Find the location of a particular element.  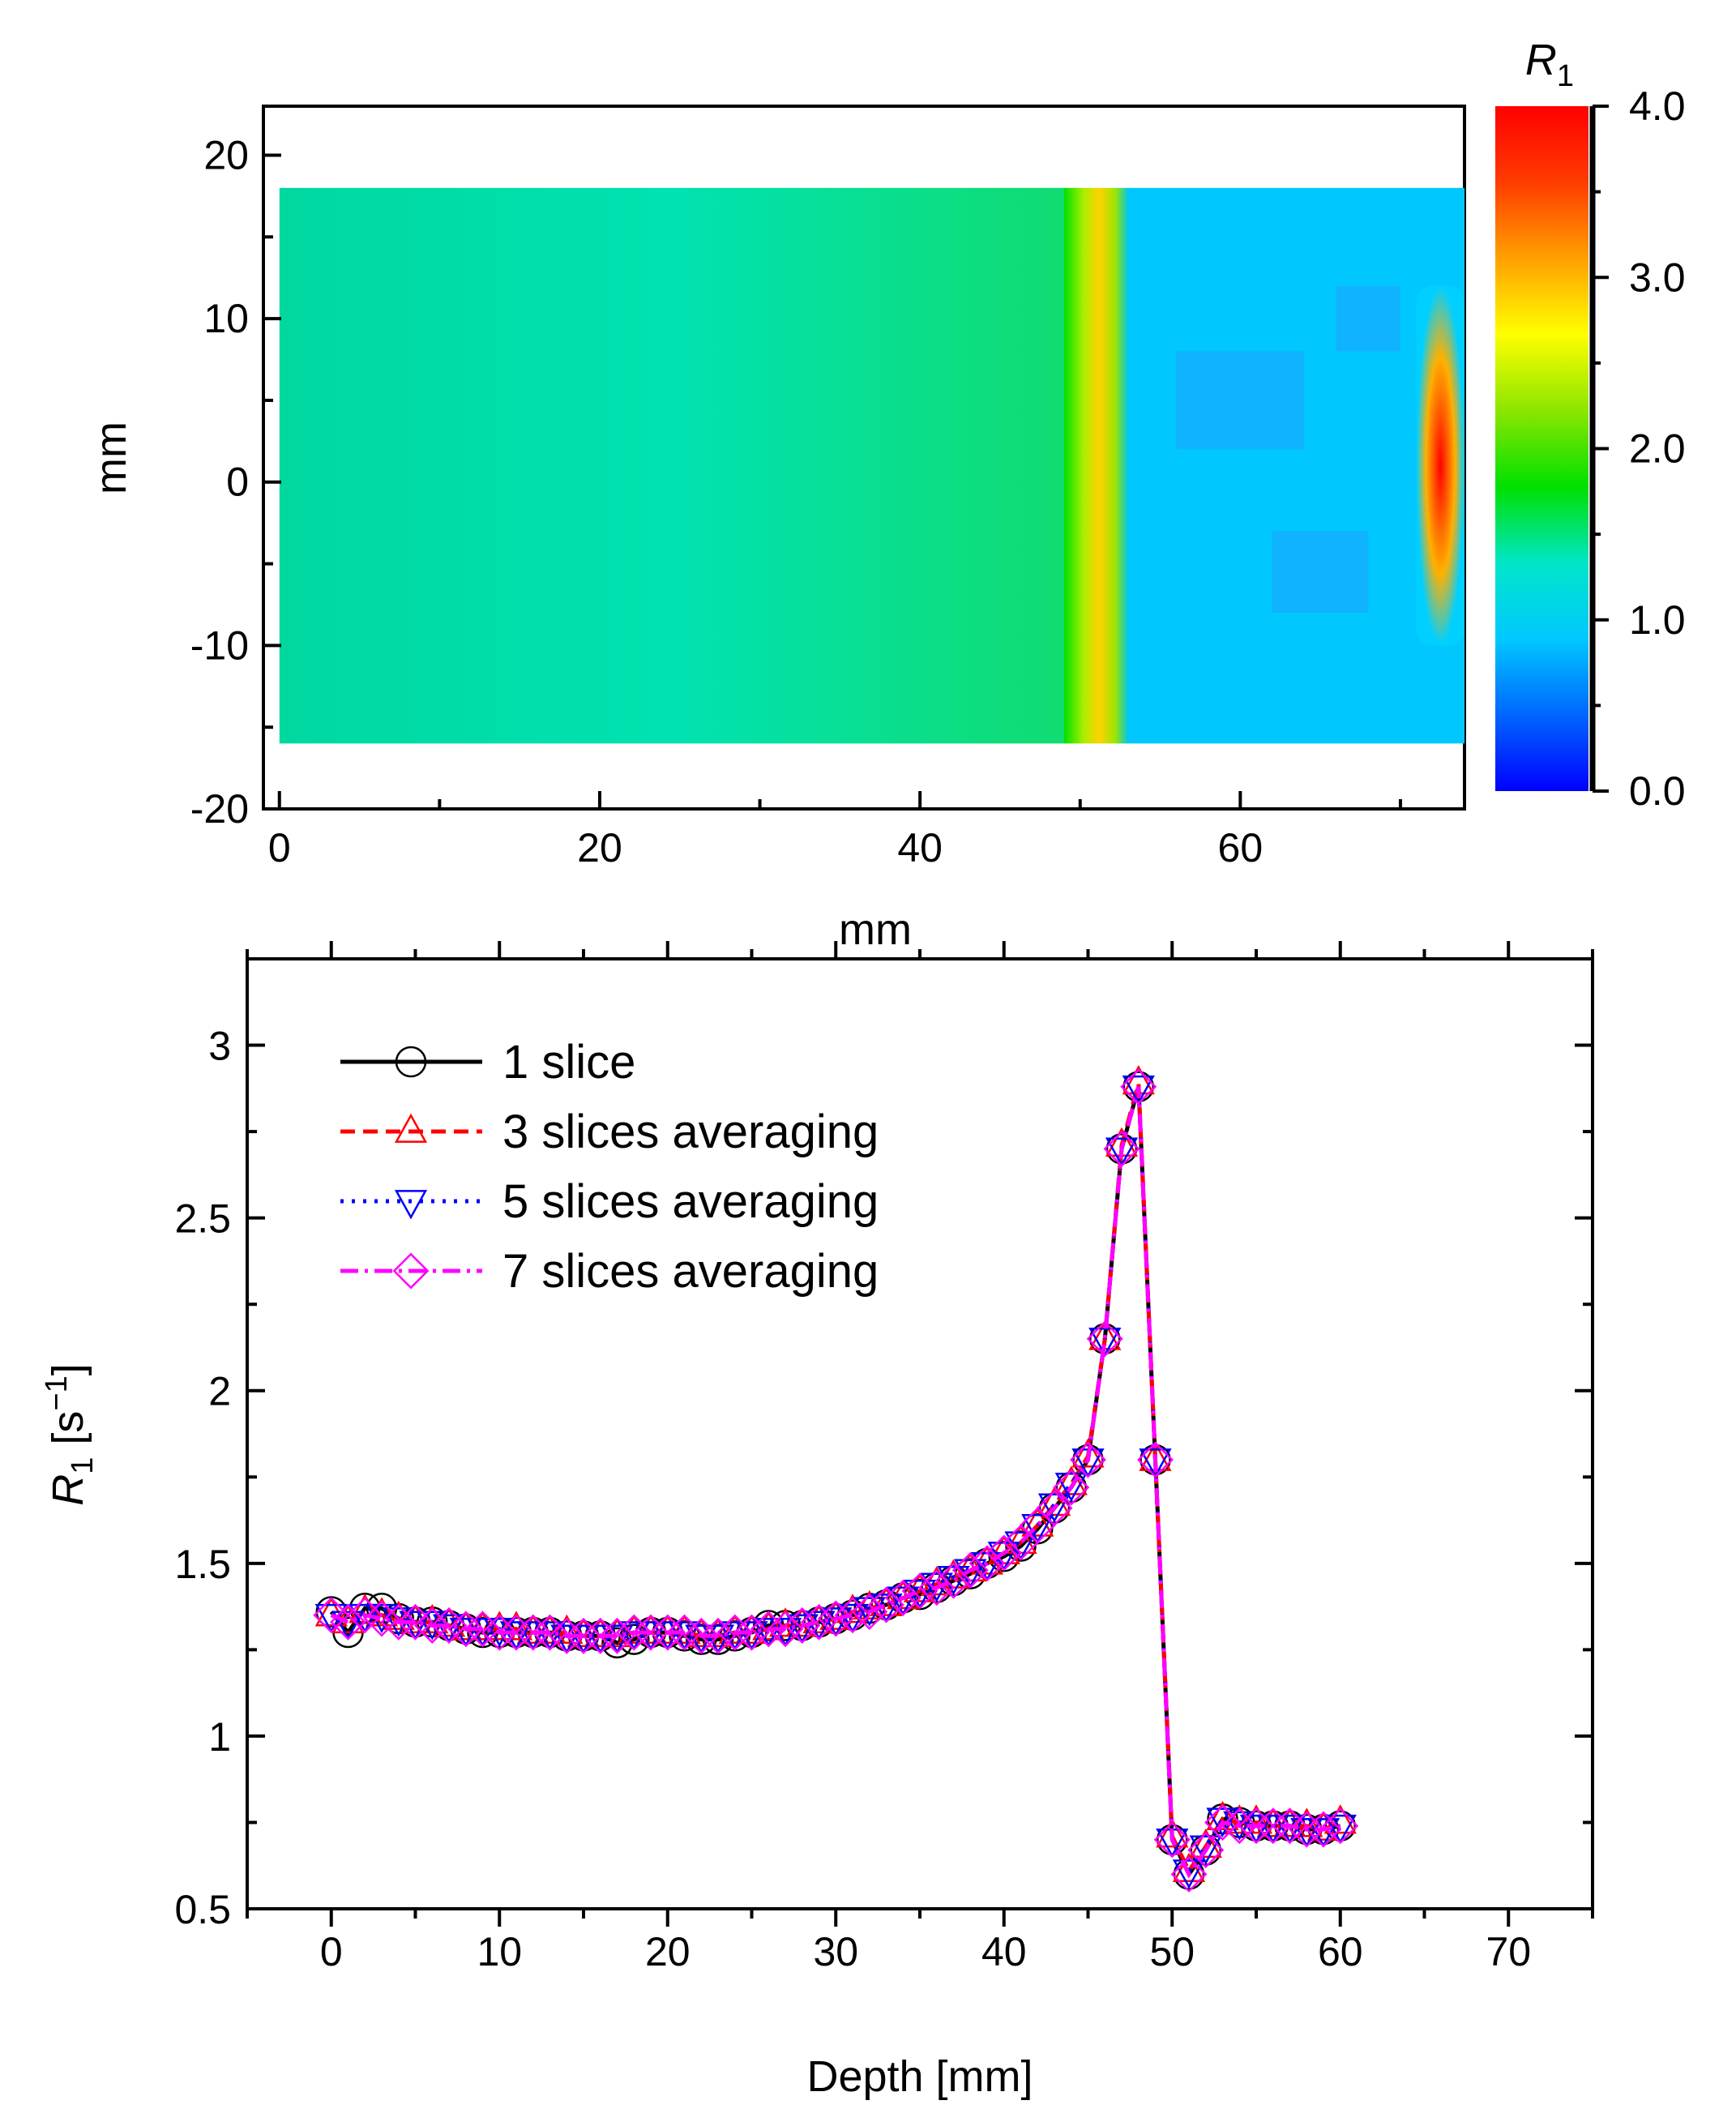

heatmap-x-axis-title: mm is located at coordinates (876, 929).